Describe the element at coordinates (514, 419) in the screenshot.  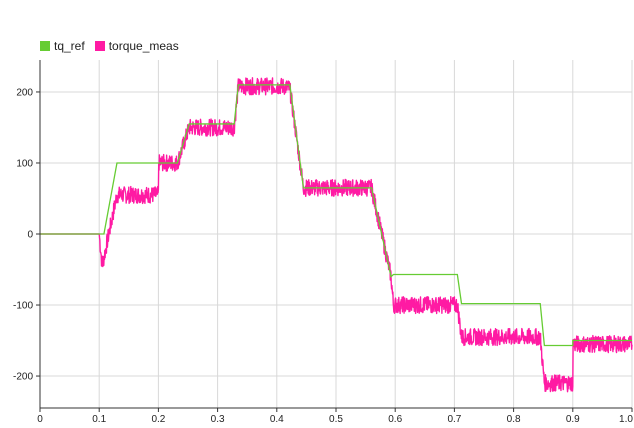
I see `x-tick-label: 0.8` at that location.